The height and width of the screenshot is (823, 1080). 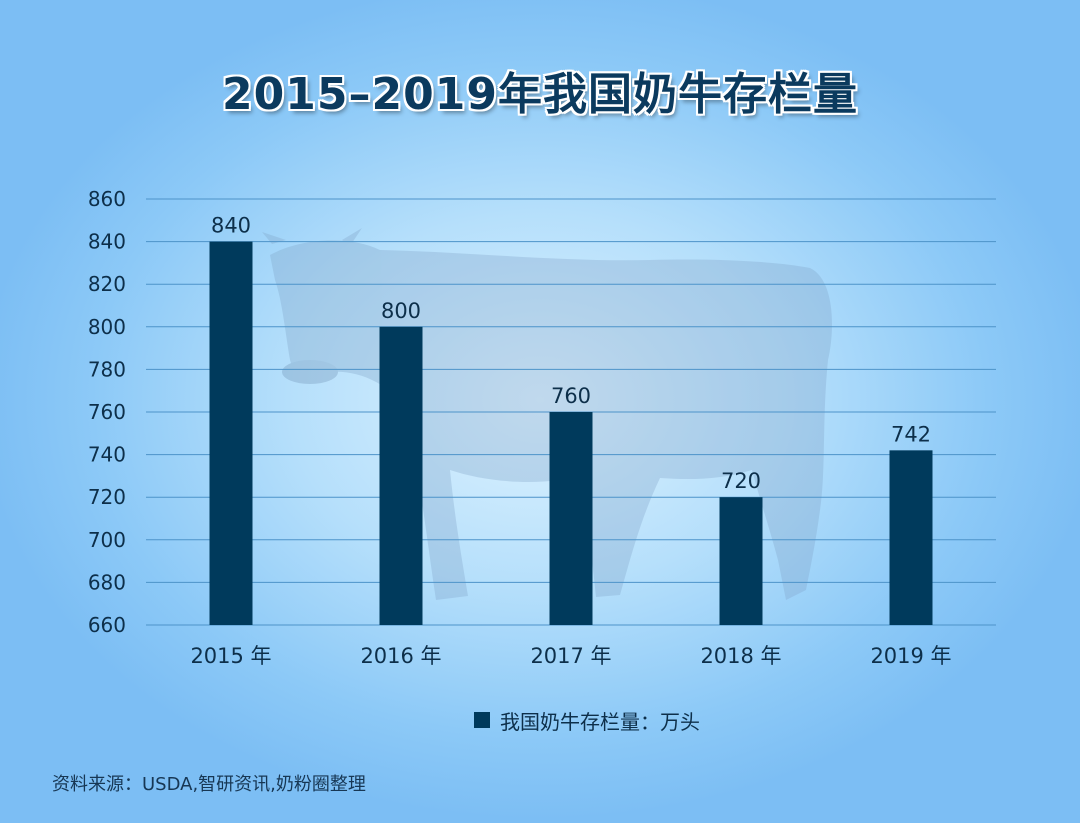 I want to click on y-tick-label: 680, so click(x=107, y=582).